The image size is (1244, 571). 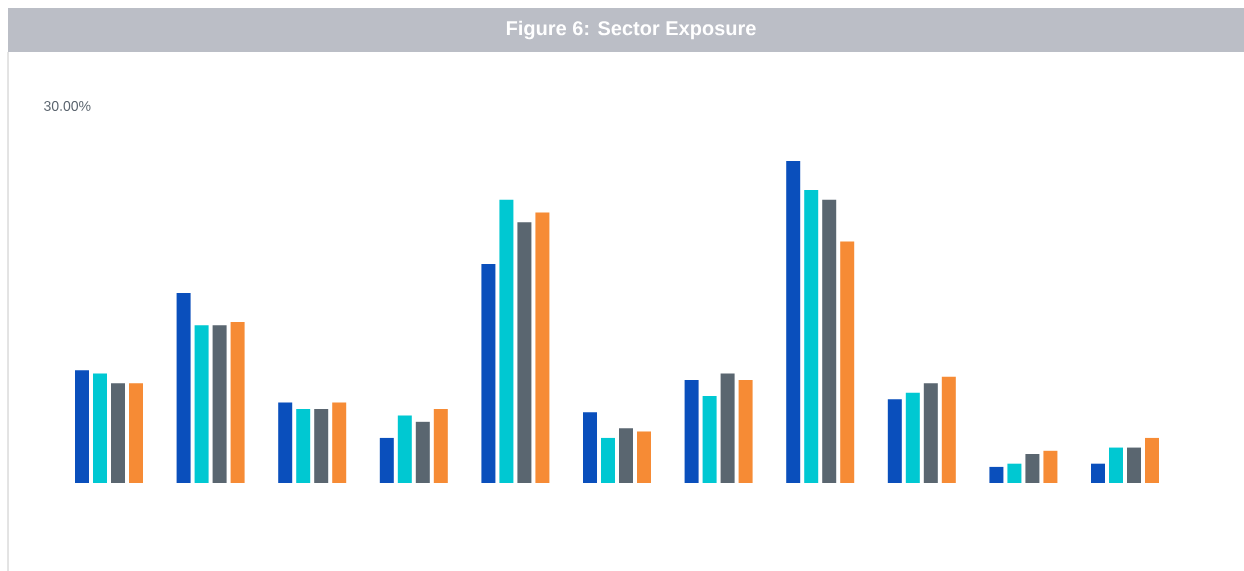 What do you see at coordinates (67, 106) in the screenshot?
I see `text: 30.00%` at bounding box center [67, 106].